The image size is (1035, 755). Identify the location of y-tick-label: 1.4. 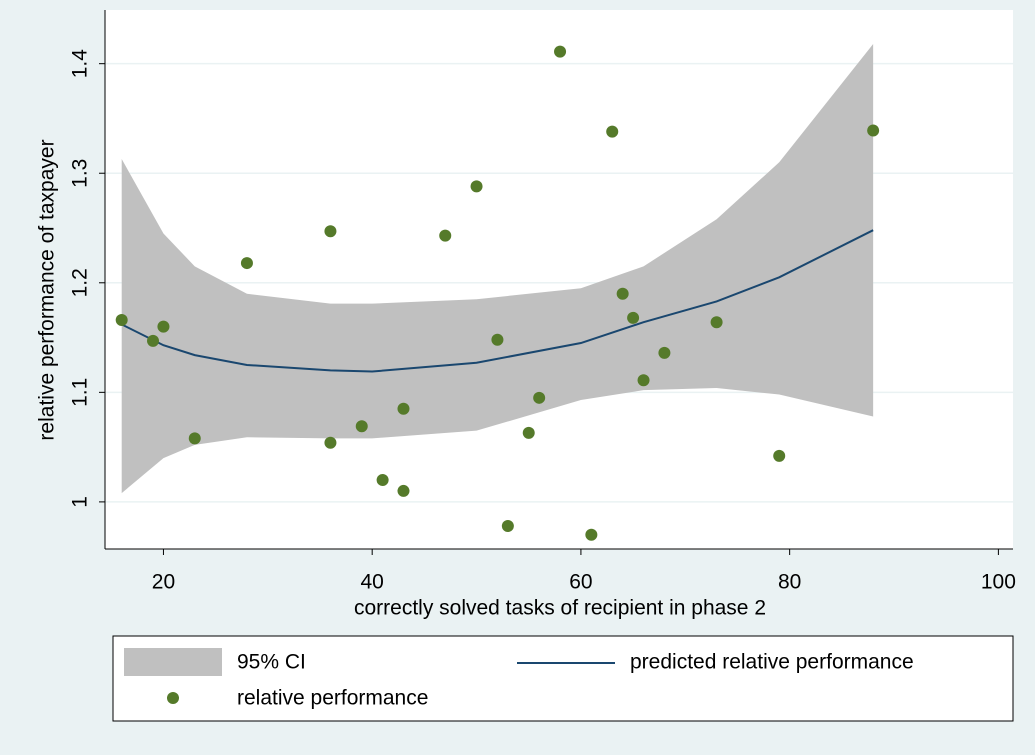
(80, 64).